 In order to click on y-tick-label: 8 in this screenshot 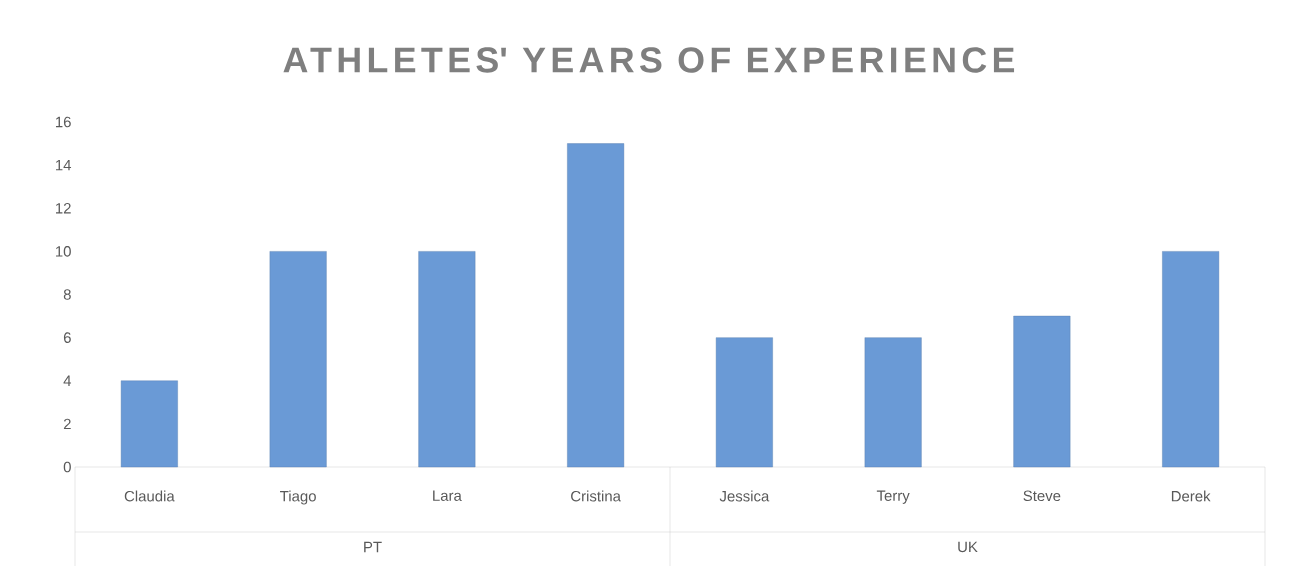, I will do `click(67, 294)`.